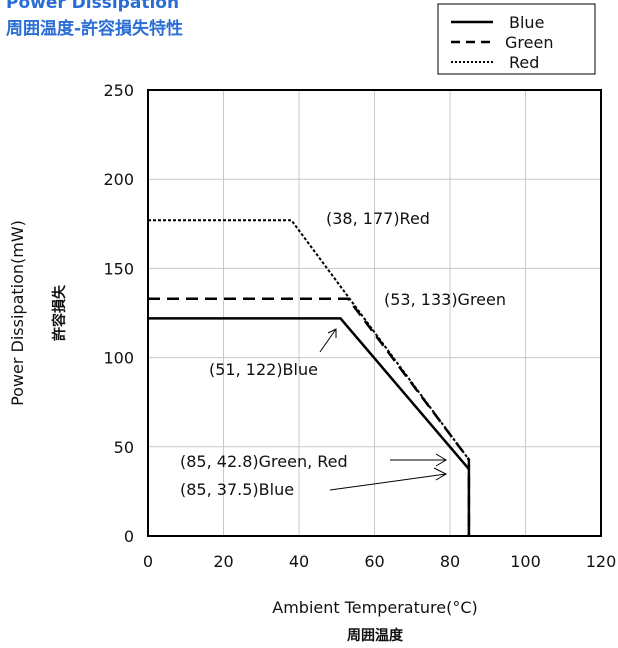  Describe the element at coordinates (124, 447) in the screenshot. I see `y-tick-50: 50` at that location.